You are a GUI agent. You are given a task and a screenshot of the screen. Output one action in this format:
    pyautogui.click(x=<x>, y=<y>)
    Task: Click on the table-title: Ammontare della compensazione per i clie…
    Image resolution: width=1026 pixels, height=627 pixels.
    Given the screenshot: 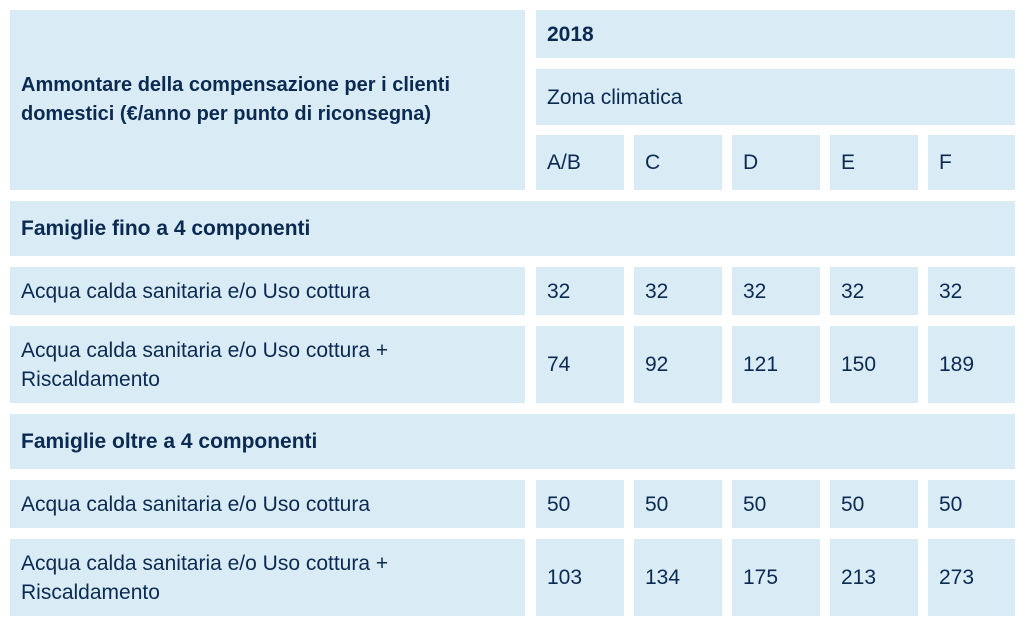 What is the action you would take?
    pyautogui.click(x=267, y=100)
    